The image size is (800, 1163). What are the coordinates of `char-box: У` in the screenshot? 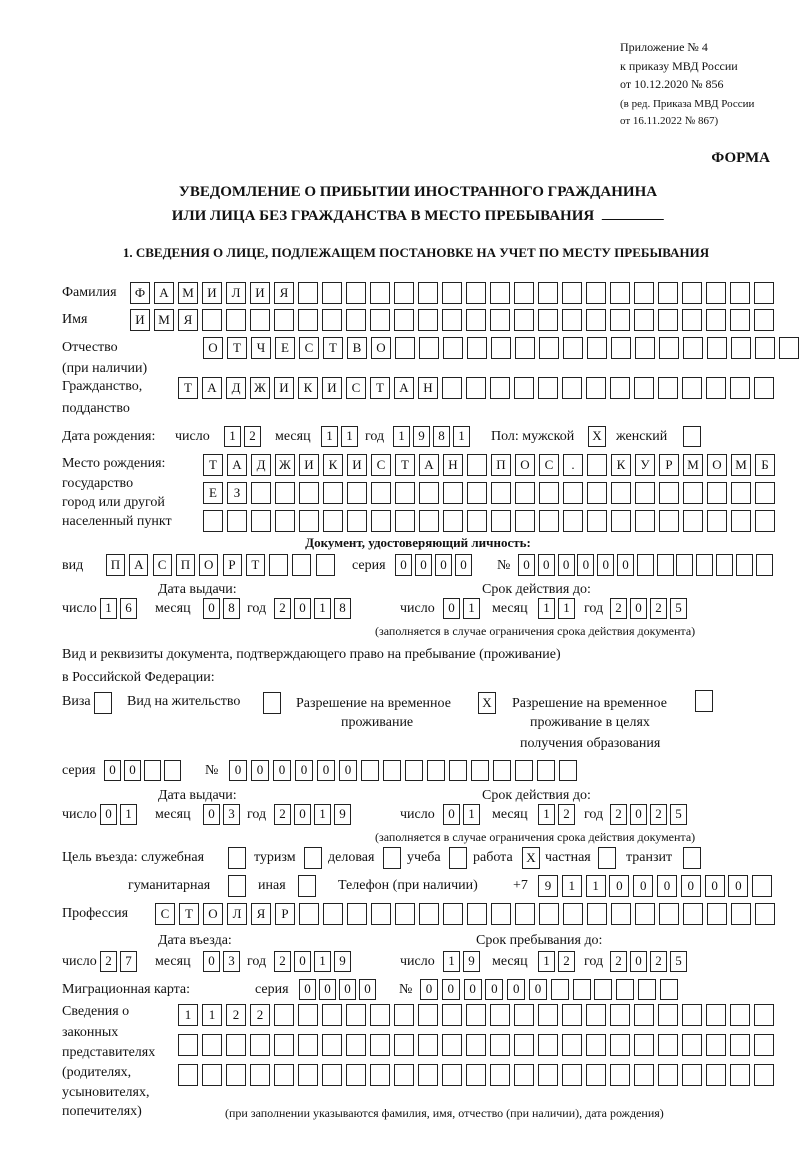 It's located at (645, 465).